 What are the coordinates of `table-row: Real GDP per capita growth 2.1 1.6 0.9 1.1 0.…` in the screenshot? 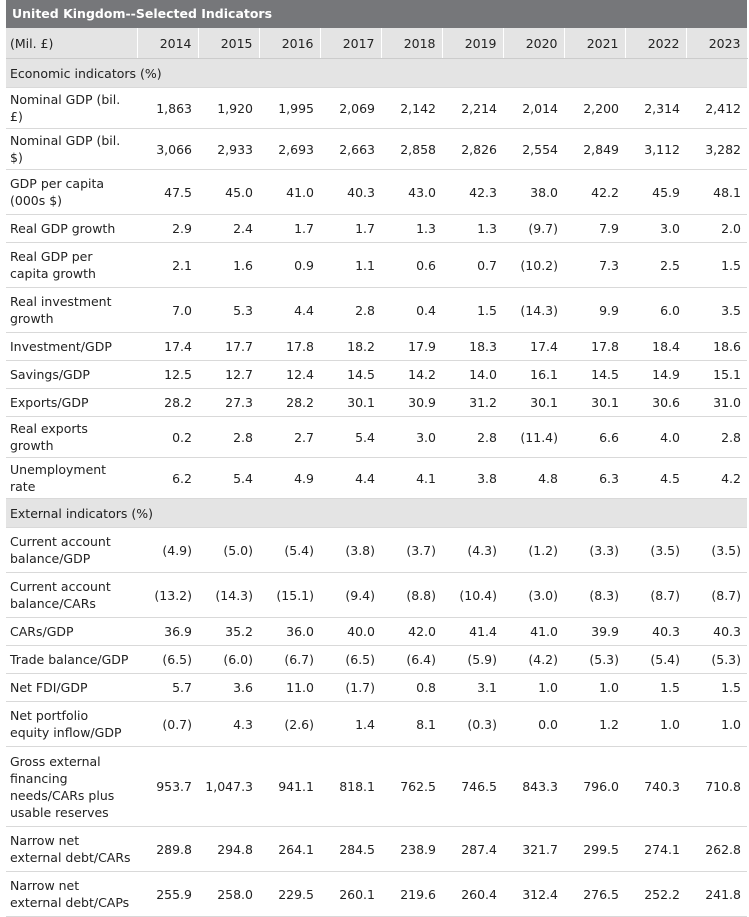 It's located at (376, 265).